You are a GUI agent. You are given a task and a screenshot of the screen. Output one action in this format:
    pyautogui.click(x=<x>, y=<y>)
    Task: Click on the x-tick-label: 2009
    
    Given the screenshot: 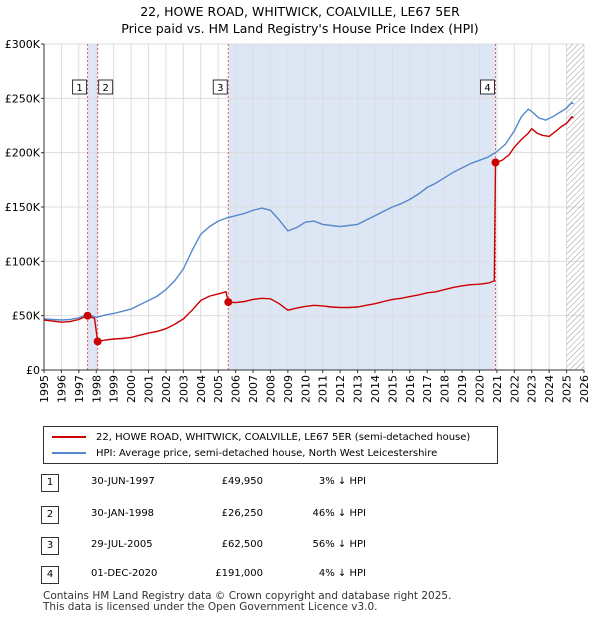 What is the action you would take?
    pyautogui.click(x=288, y=389)
    